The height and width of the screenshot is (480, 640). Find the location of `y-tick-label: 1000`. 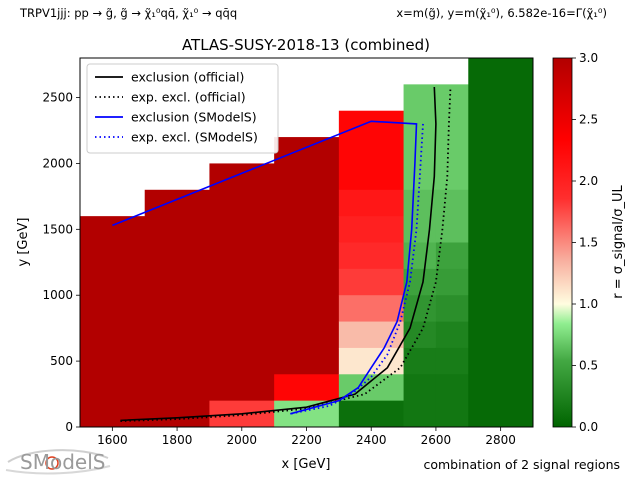

y-tick-label: 1000 is located at coordinates (57, 295).